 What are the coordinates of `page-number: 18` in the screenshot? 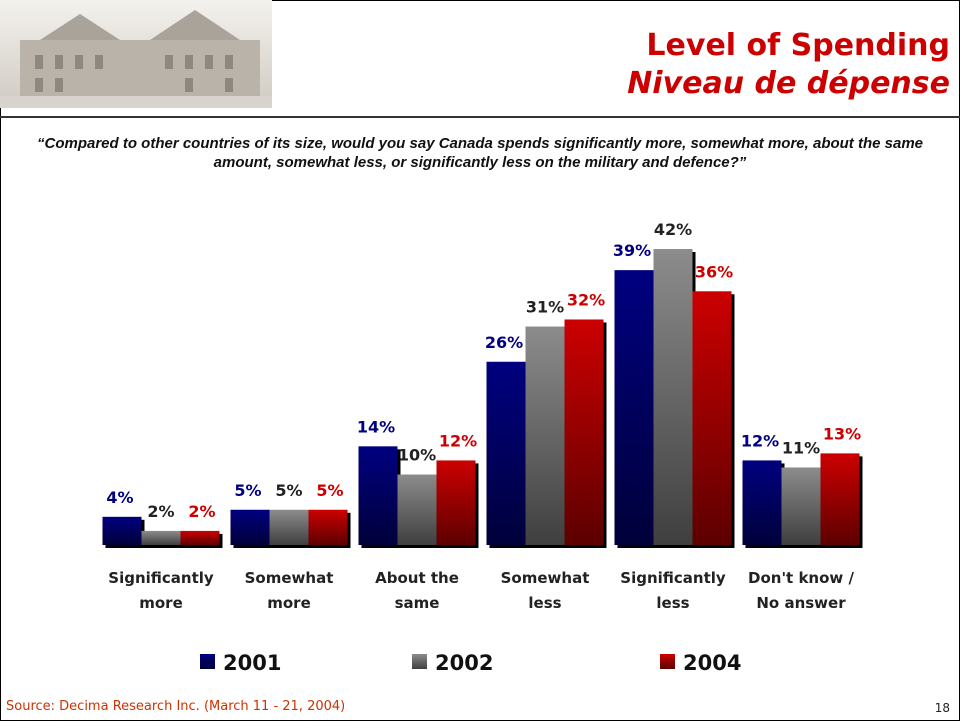 It's located at (942, 708).